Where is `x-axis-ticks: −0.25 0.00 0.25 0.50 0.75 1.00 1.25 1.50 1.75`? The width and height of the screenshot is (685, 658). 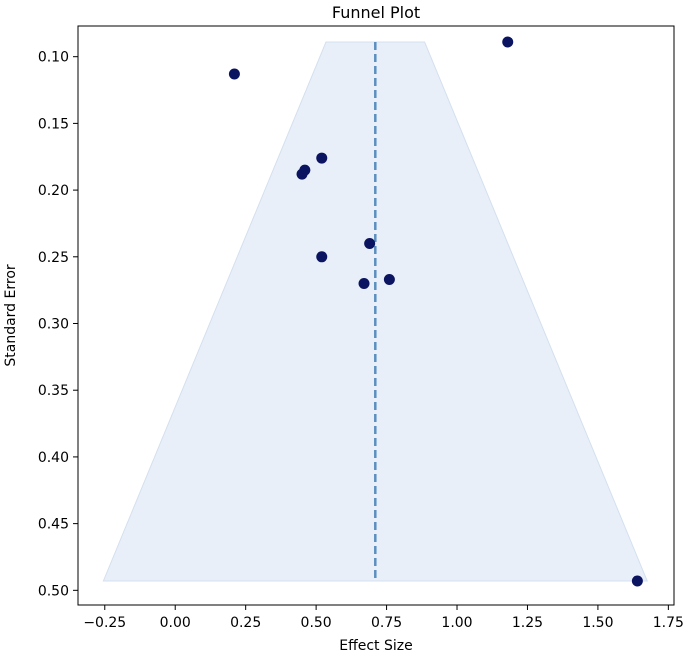
x-axis-ticks: −0.25 0.00 0.25 0.50 0.75 1.00 1.25 1.50 1.75 is located at coordinates (383, 618).